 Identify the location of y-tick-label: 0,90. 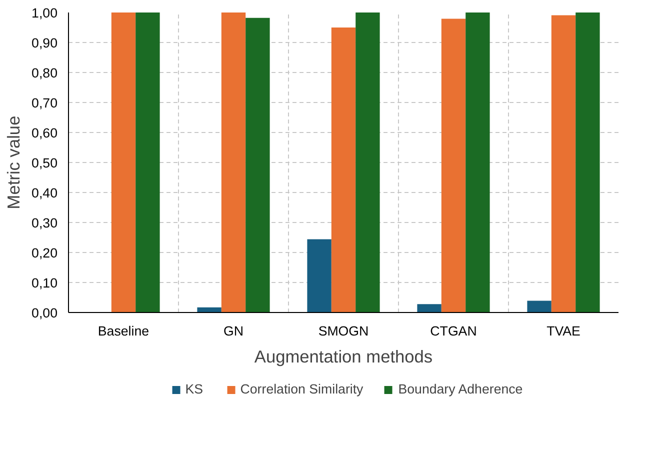
(45, 43).